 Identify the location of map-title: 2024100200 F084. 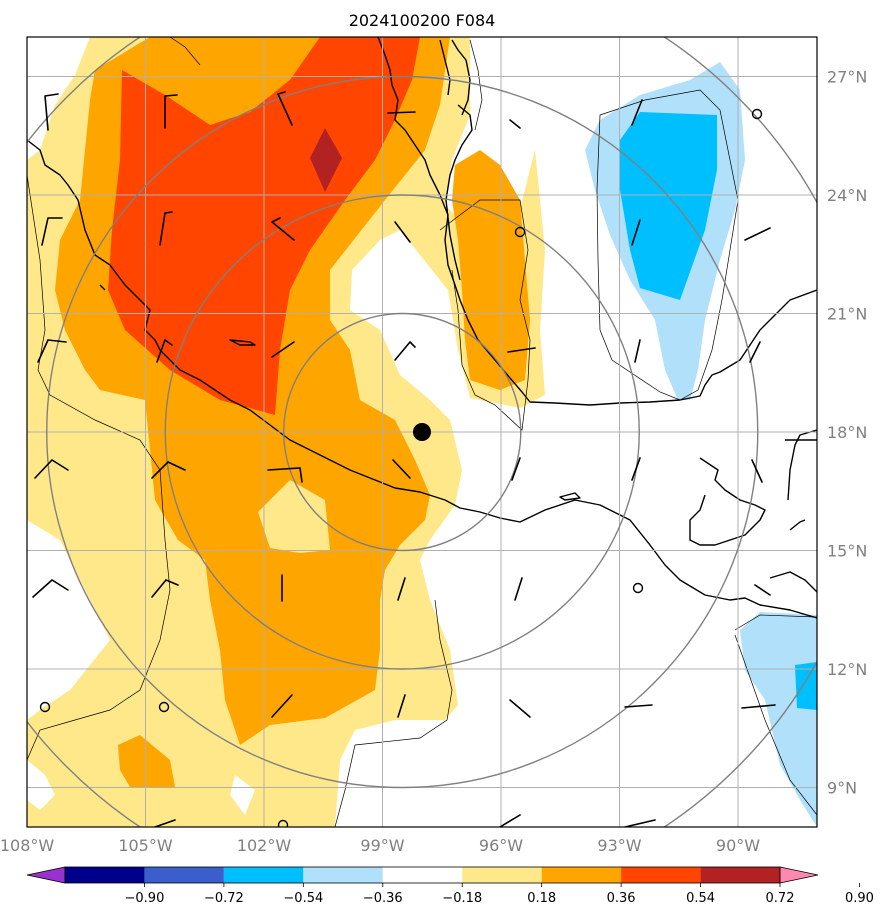
(422, 20).